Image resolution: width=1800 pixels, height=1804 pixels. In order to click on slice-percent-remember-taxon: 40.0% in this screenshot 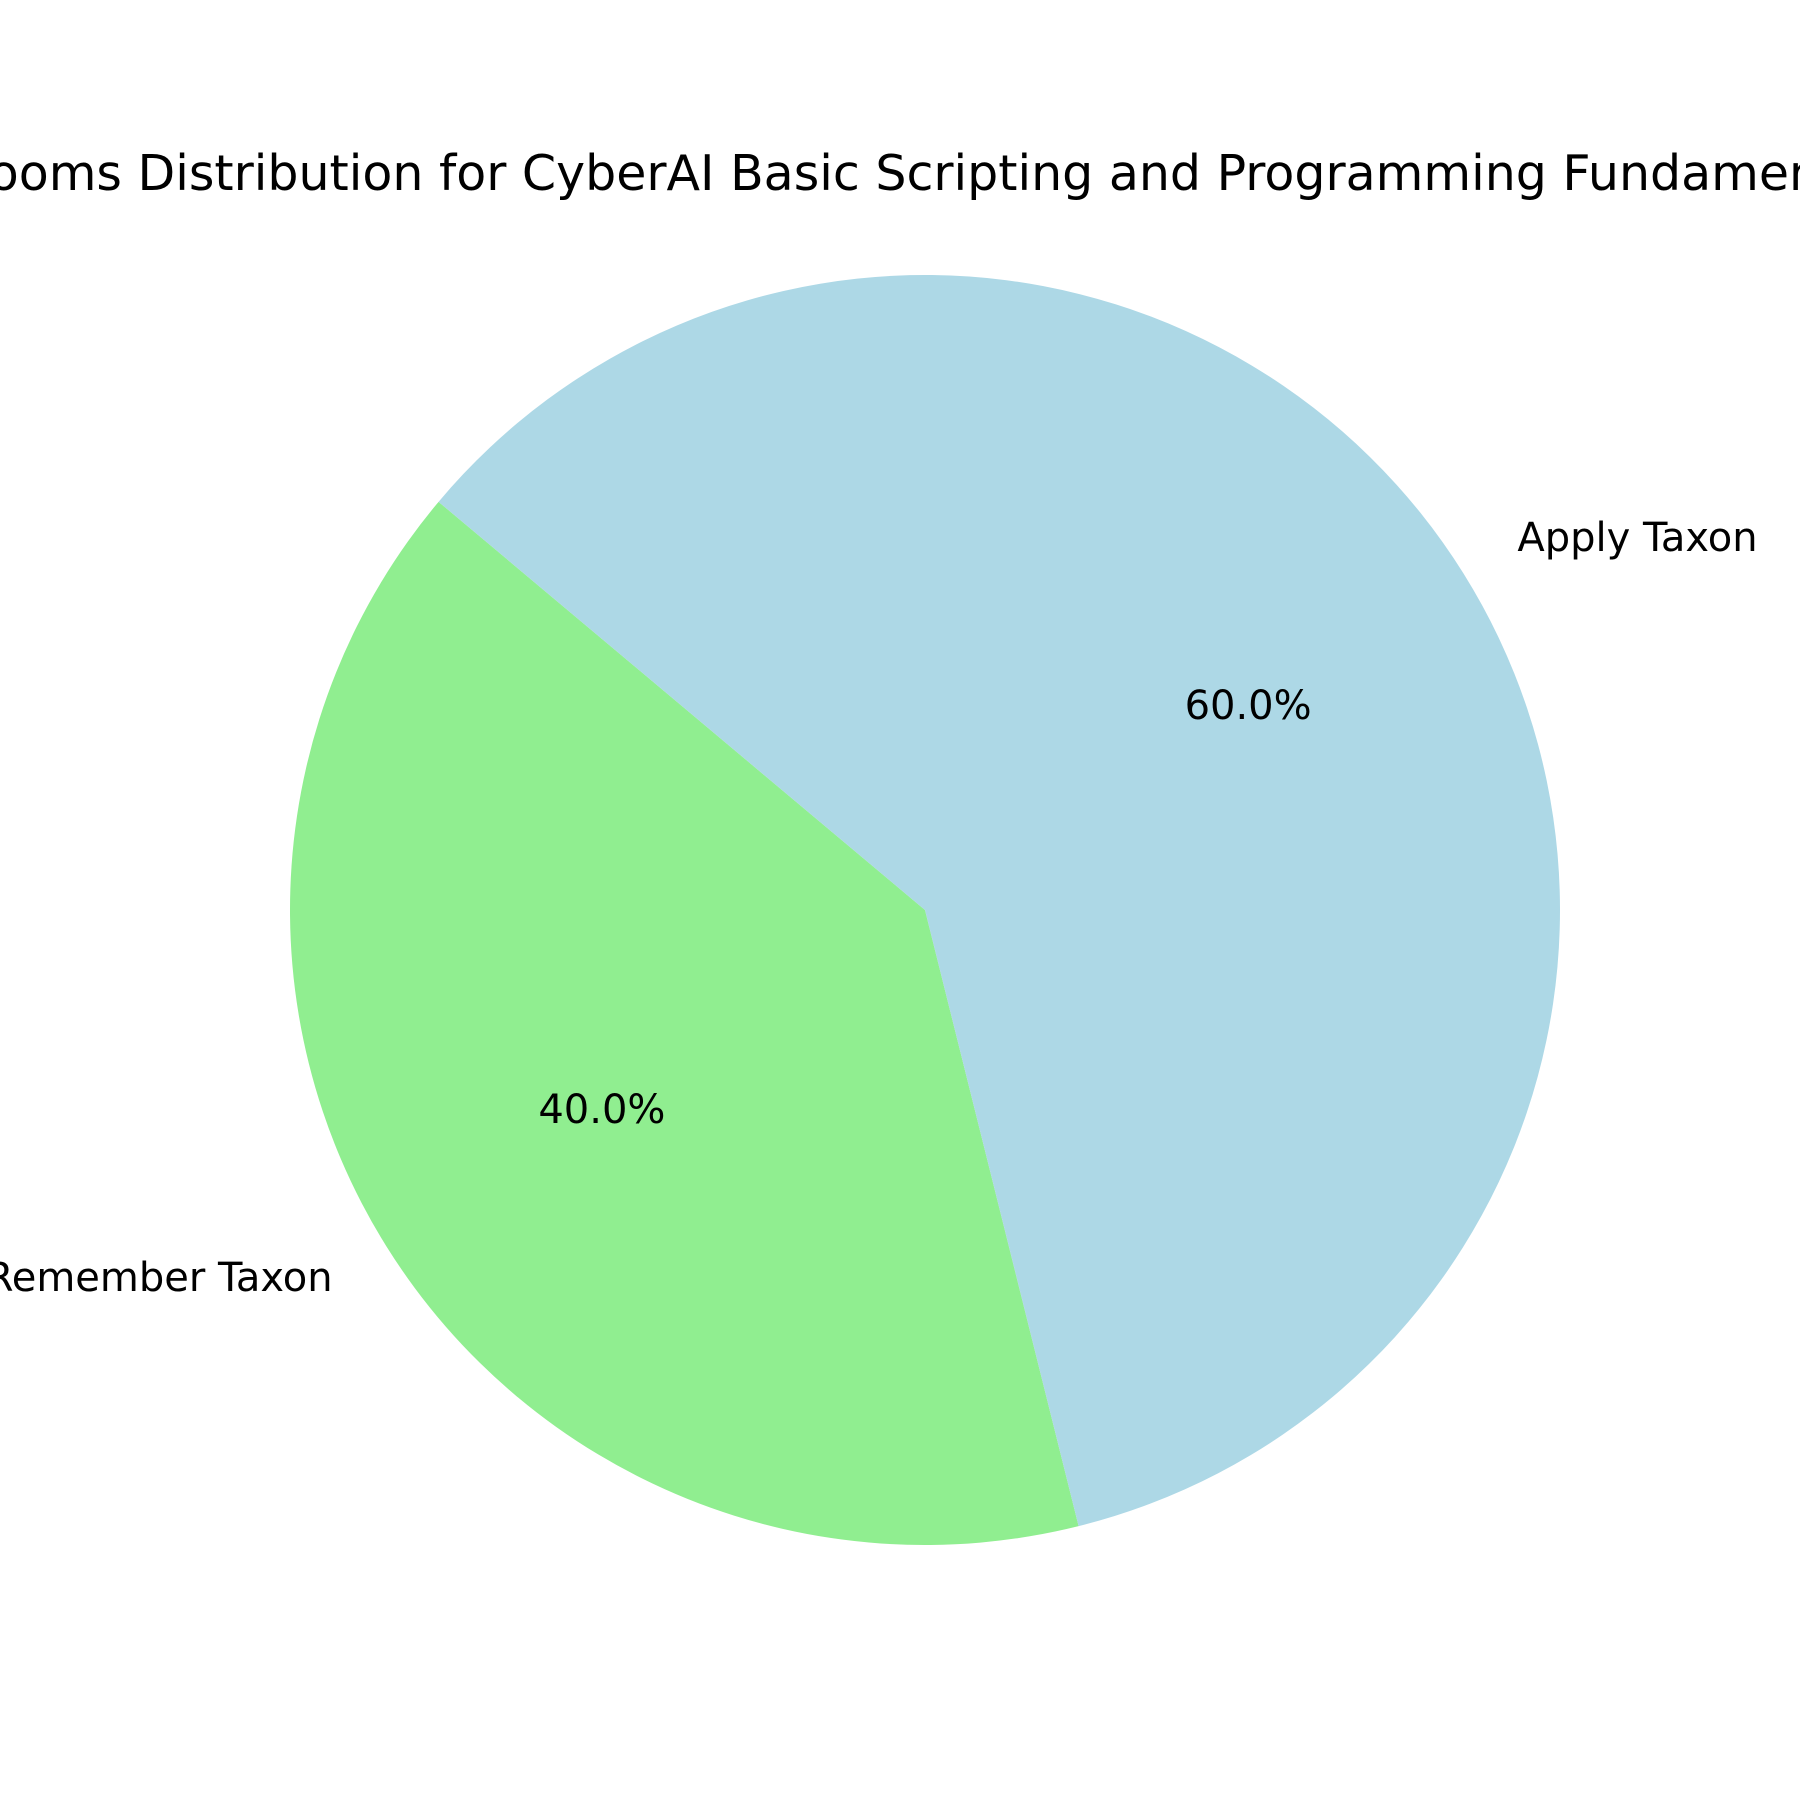, I will do `click(601, 1110)`.